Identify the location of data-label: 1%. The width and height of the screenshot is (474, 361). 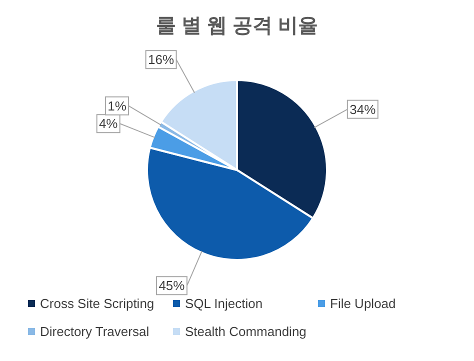
(117, 106).